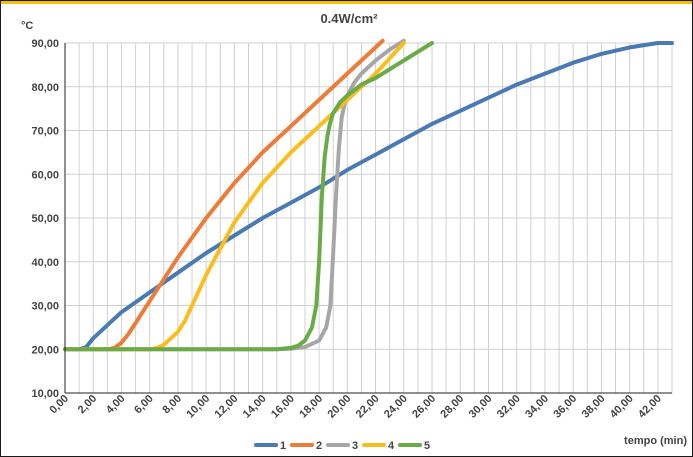 This screenshot has height=457, width=693. I want to click on x-tick-label: 12,00, so click(227, 407).